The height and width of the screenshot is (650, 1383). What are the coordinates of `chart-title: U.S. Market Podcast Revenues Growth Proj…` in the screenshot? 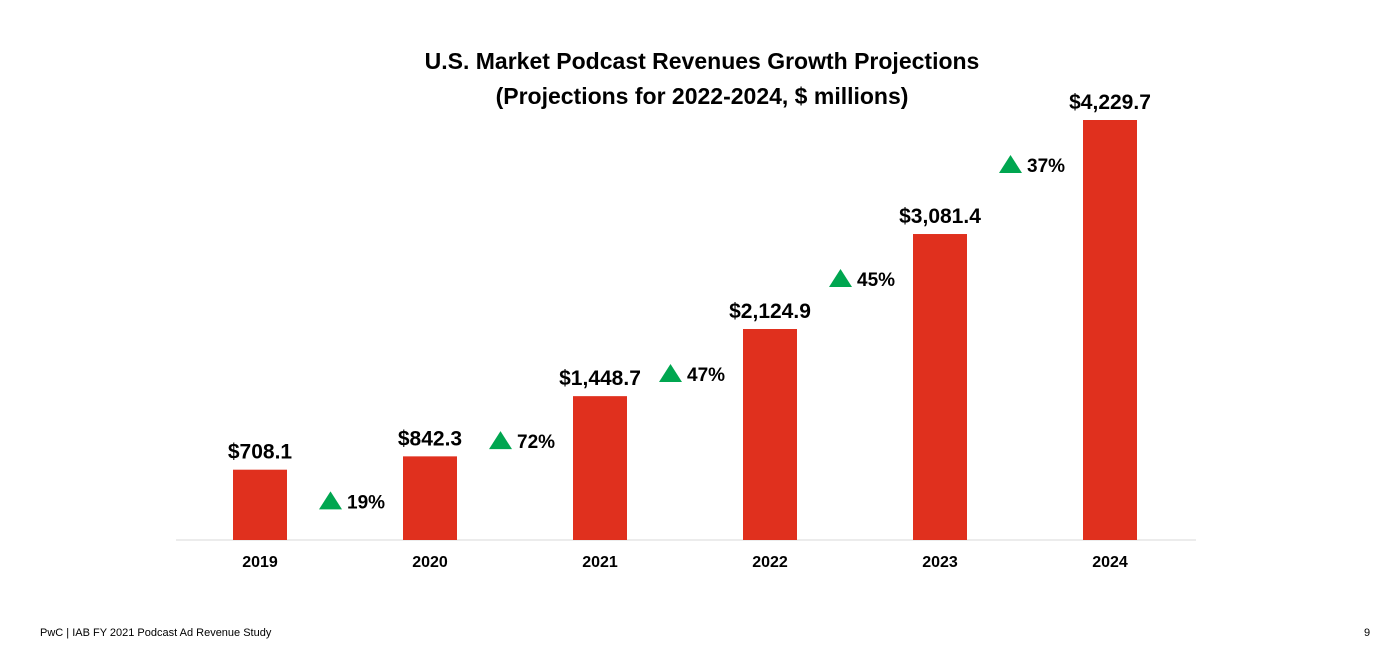 It's located at (702, 61).